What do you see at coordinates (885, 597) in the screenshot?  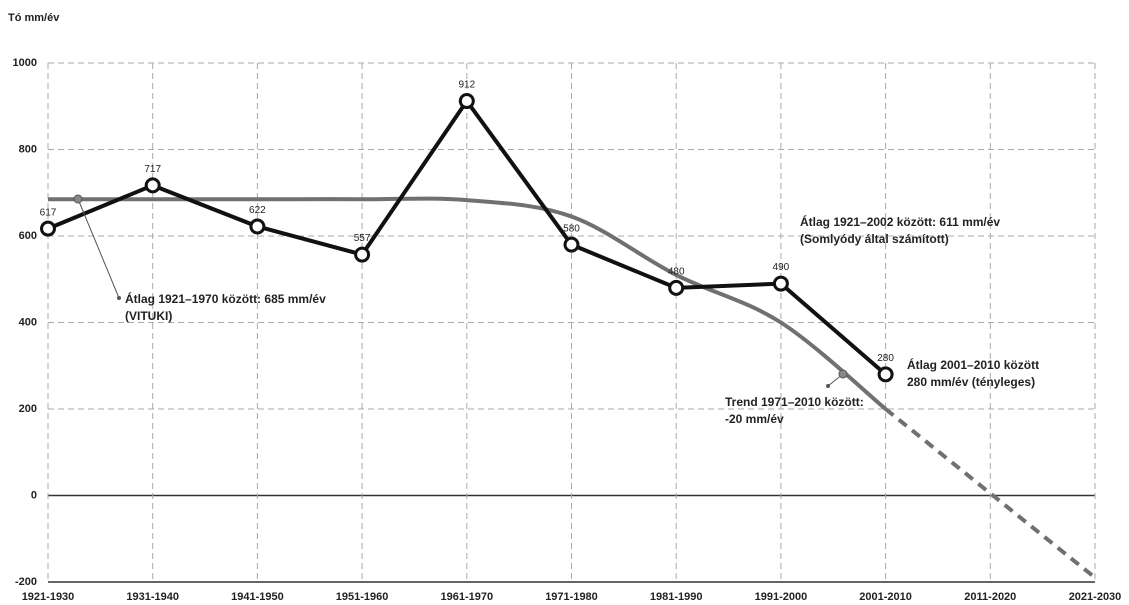 I see `x-tick-label: 2001-2010` at bounding box center [885, 597].